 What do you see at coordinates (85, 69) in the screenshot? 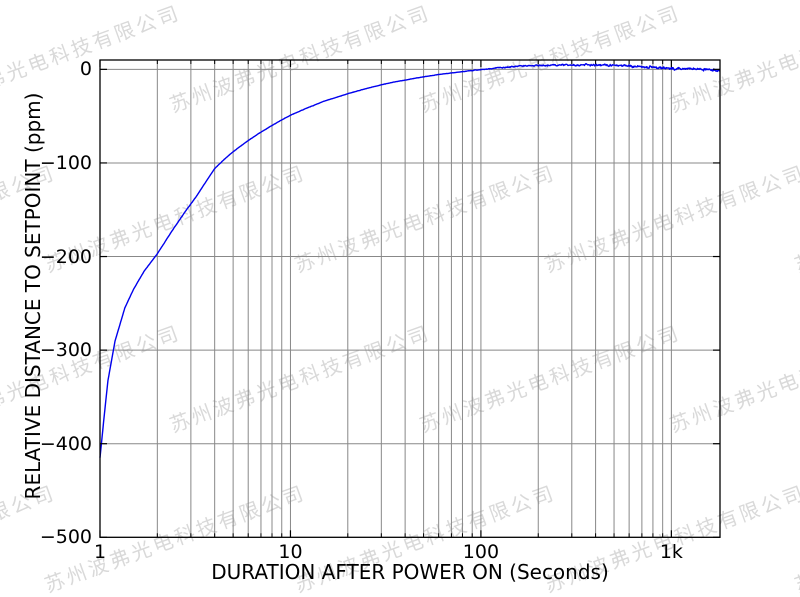
I see `y-tick-label: 0` at bounding box center [85, 69].